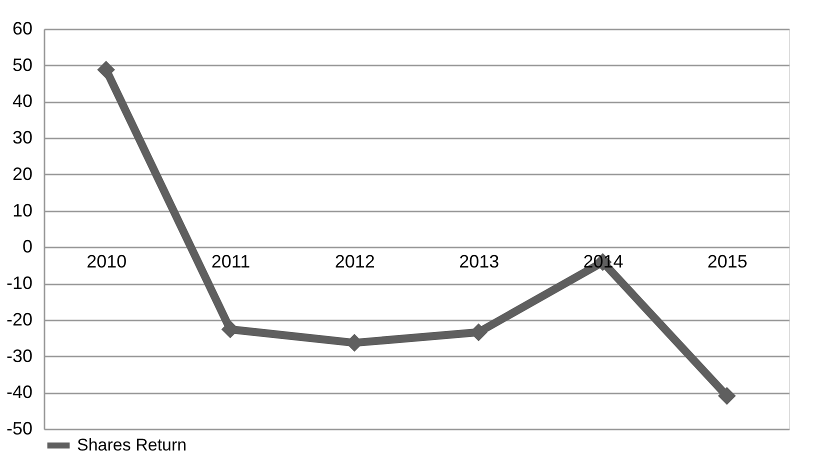 This screenshot has width=820, height=455. What do you see at coordinates (27, 246) in the screenshot?
I see `y-tick-label: 0` at bounding box center [27, 246].